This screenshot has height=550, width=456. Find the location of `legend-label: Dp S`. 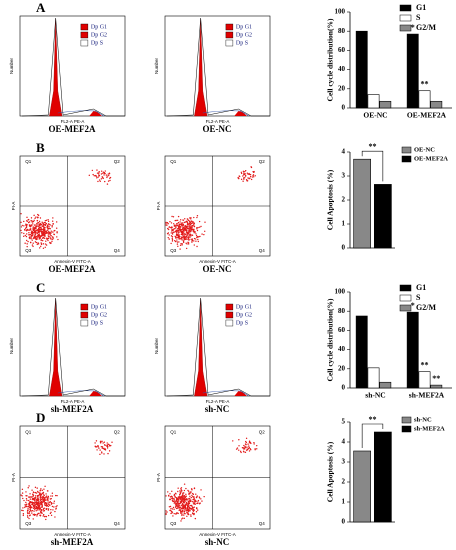

legend-label: Dp S is located at coordinates (97, 323).